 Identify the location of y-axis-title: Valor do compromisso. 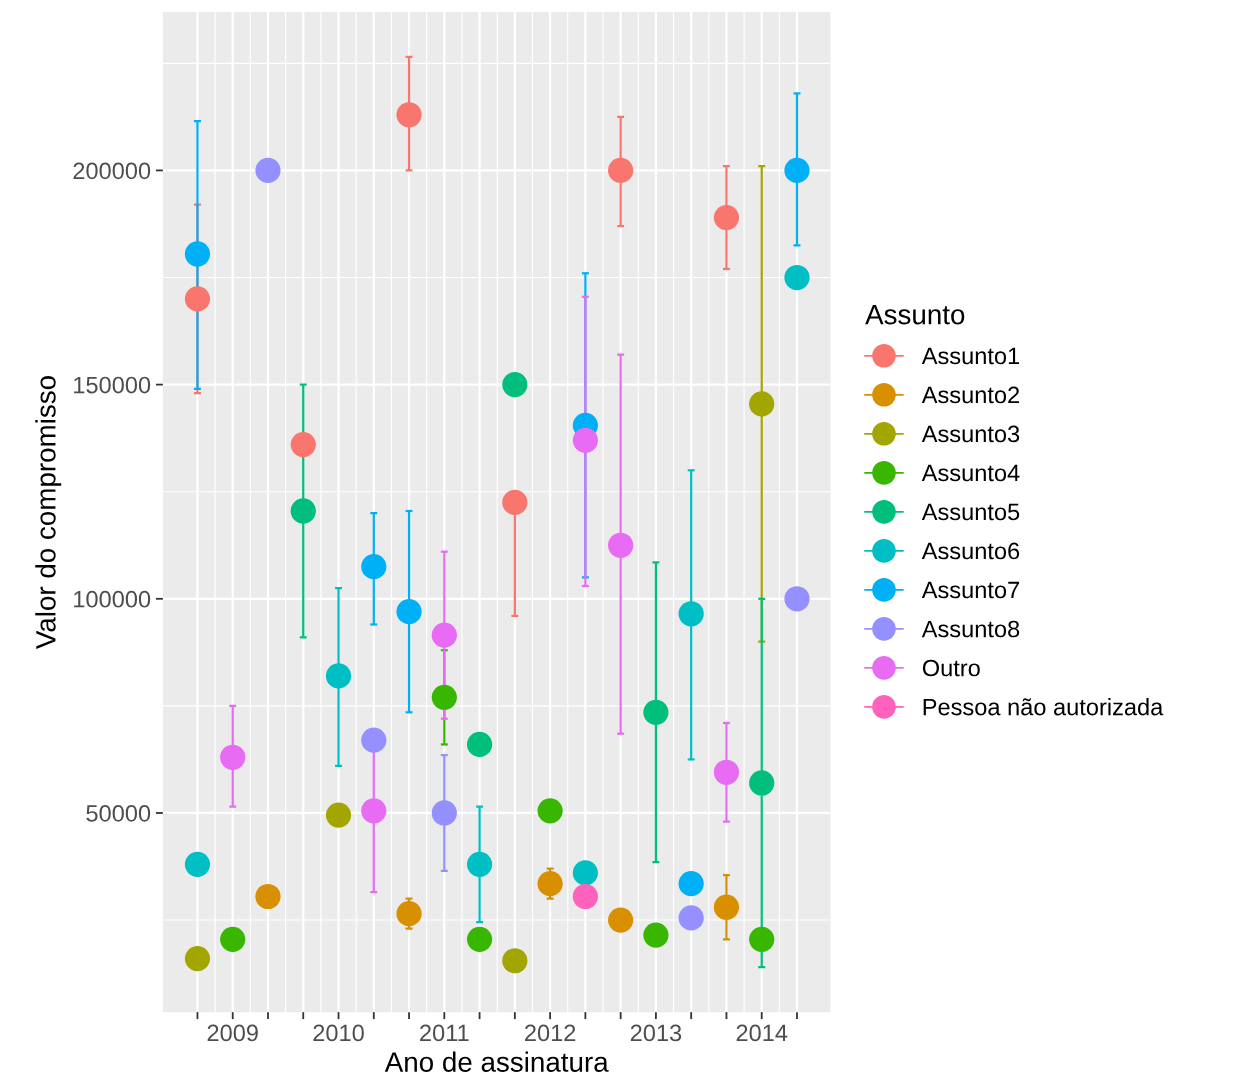
(48, 513).